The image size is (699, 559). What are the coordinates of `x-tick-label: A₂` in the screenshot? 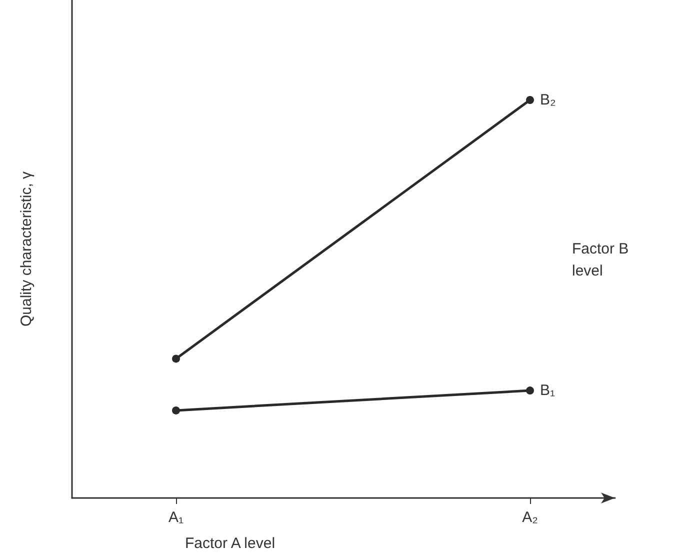 It's located at (530, 517).